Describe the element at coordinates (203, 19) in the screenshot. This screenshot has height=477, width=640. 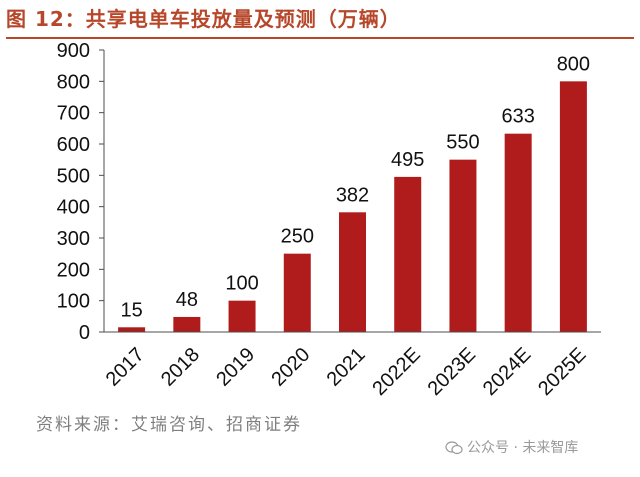
I see `chart-title: 图 12：共享电单车投放量及预测（万辆）` at that location.